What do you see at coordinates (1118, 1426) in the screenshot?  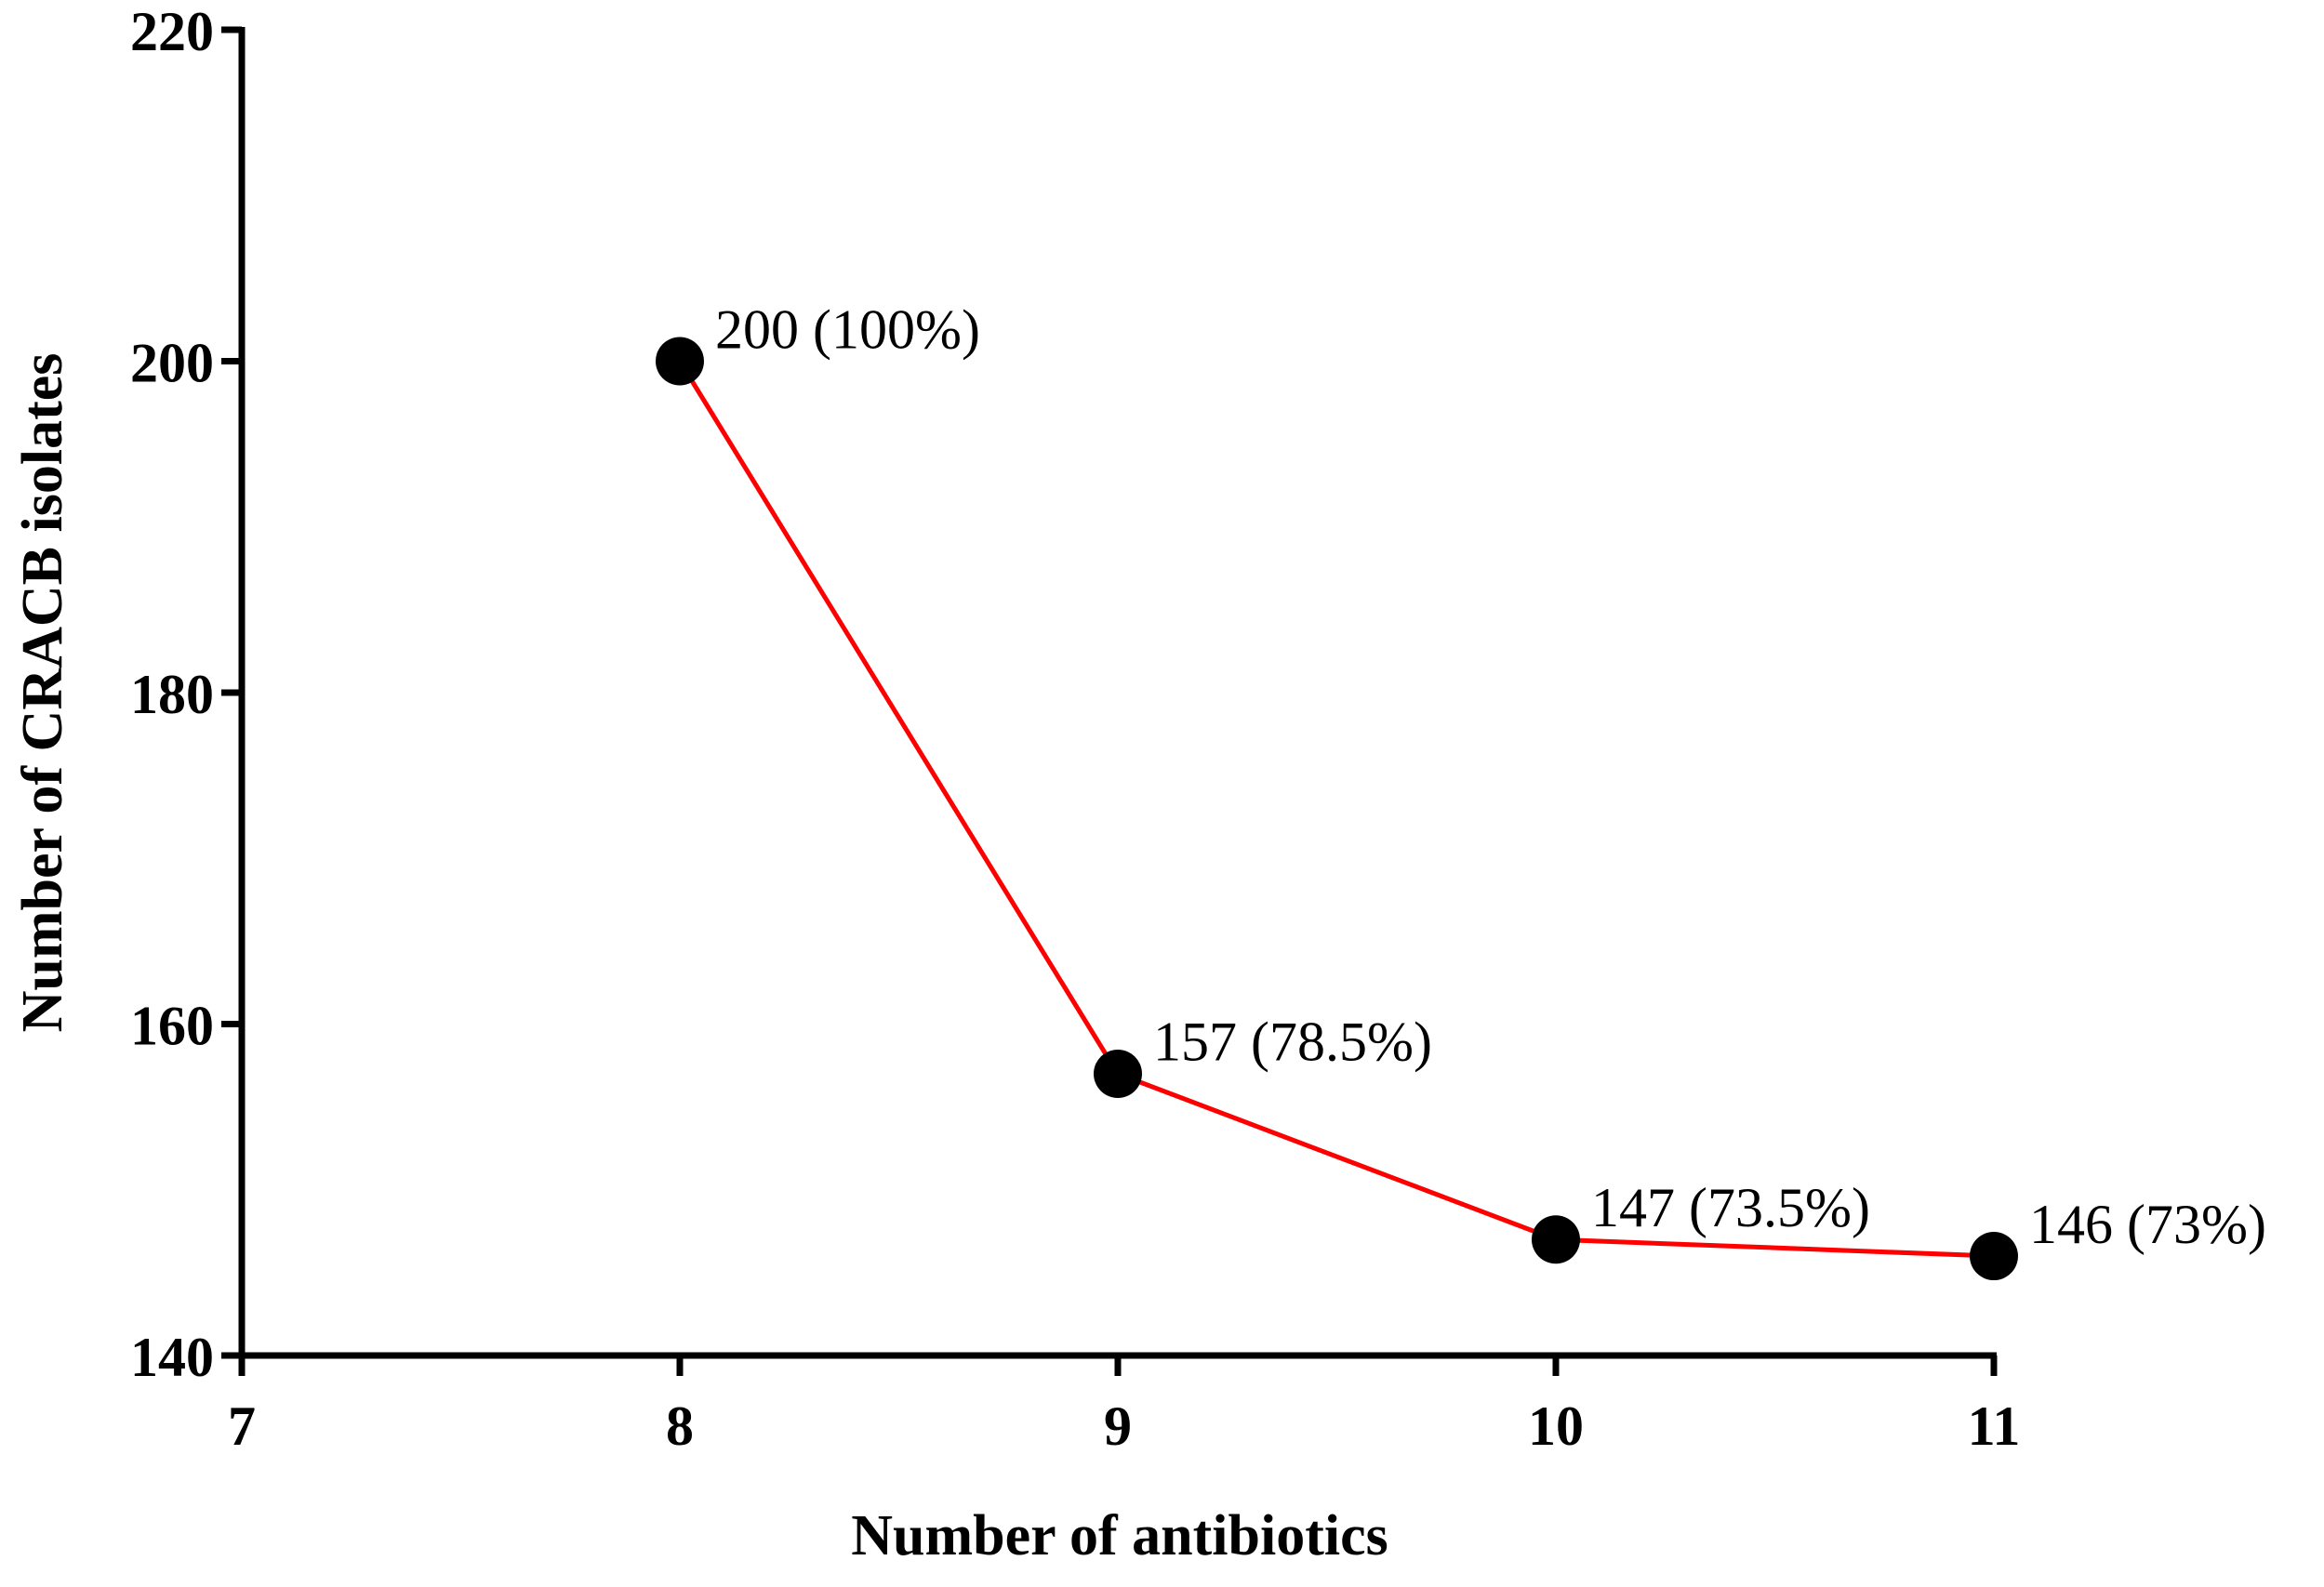 I see `x-tick-label: 9` at bounding box center [1118, 1426].